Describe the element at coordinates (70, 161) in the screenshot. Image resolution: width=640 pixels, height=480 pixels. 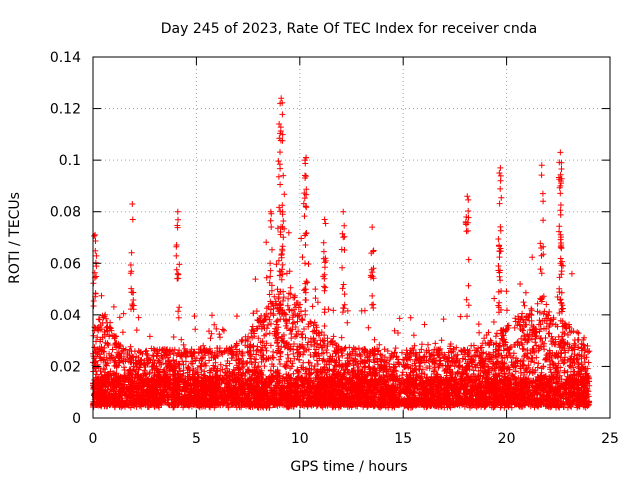
I see `y-tick-label: 0.1` at that location.